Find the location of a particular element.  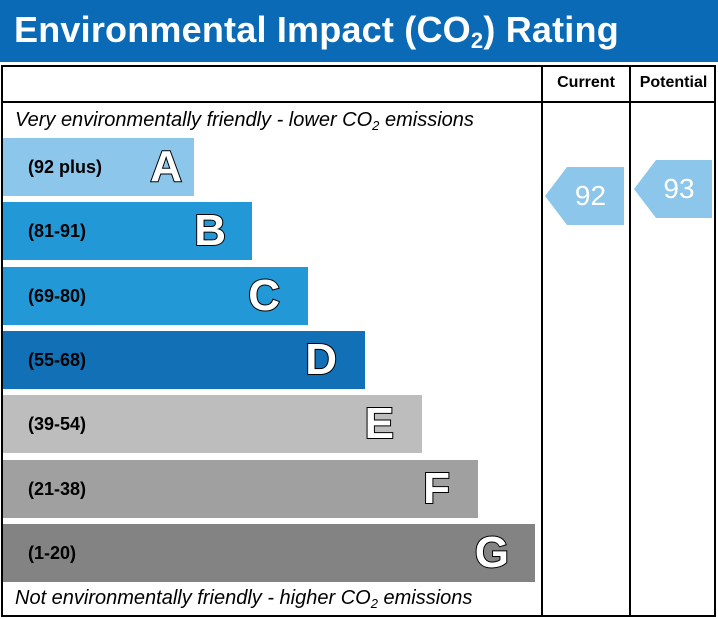

band-f: (21-38) F is located at coordinates (240, 489).